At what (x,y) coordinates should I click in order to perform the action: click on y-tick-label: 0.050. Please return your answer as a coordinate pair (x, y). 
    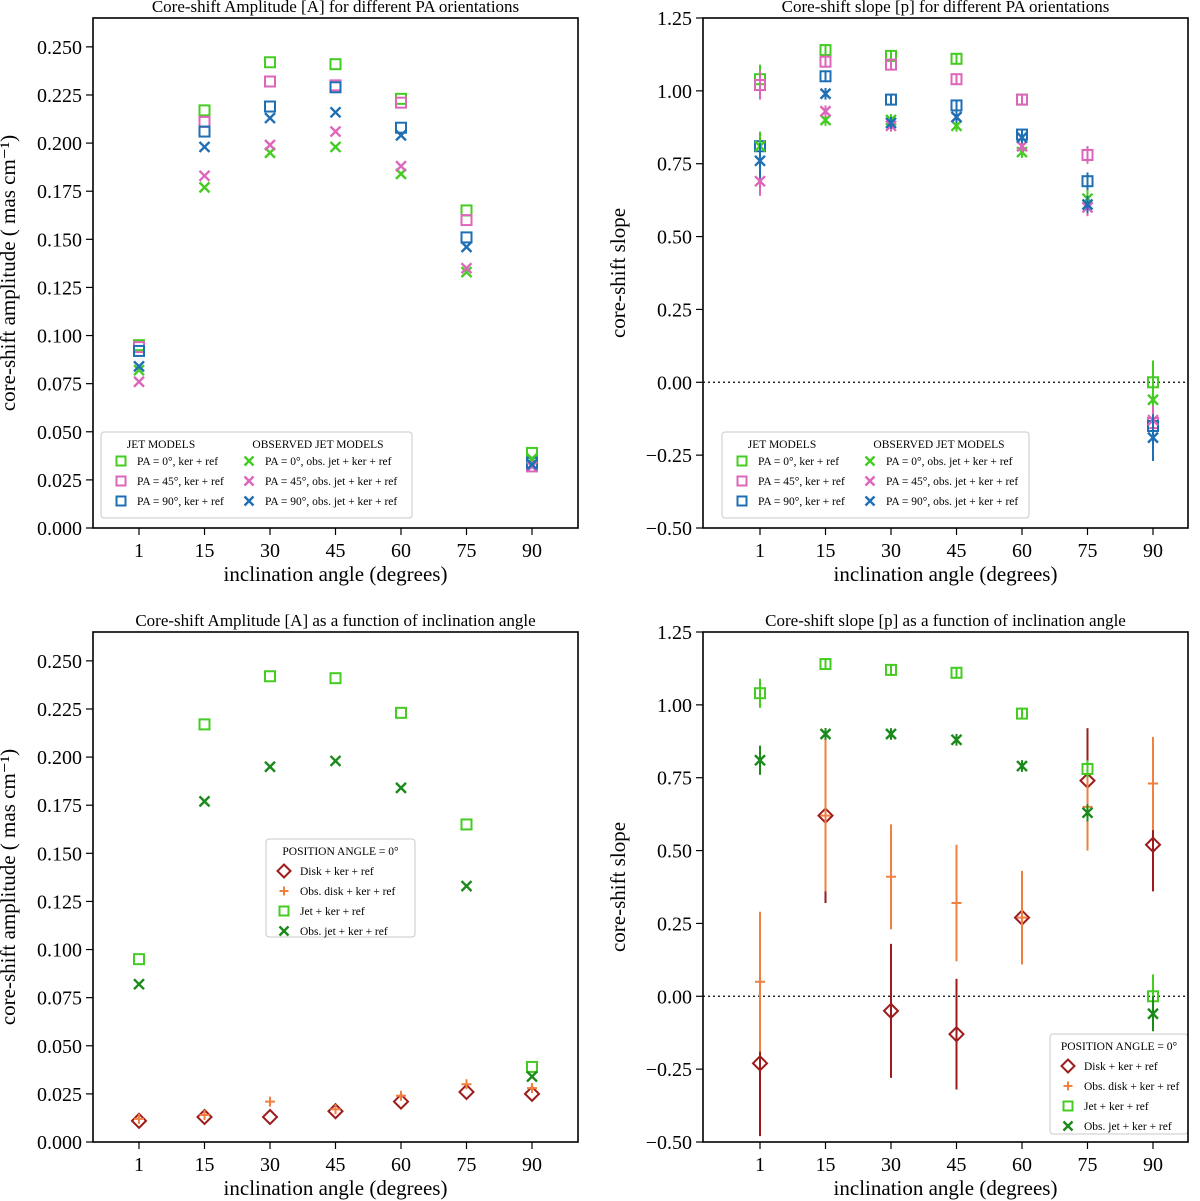
    Looking at the image, I should click on (59, 433).